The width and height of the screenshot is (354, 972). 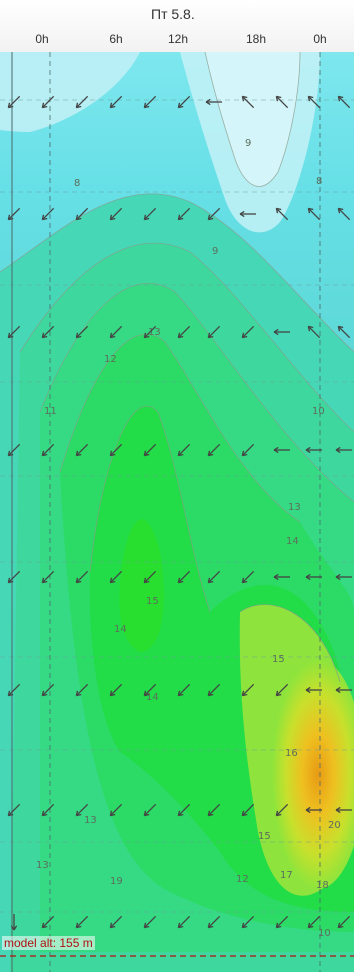 What do you see at coordinates (324, 933) in the screenshot?
I see `isotherm-label: 10` at bounding box center [324, 933].